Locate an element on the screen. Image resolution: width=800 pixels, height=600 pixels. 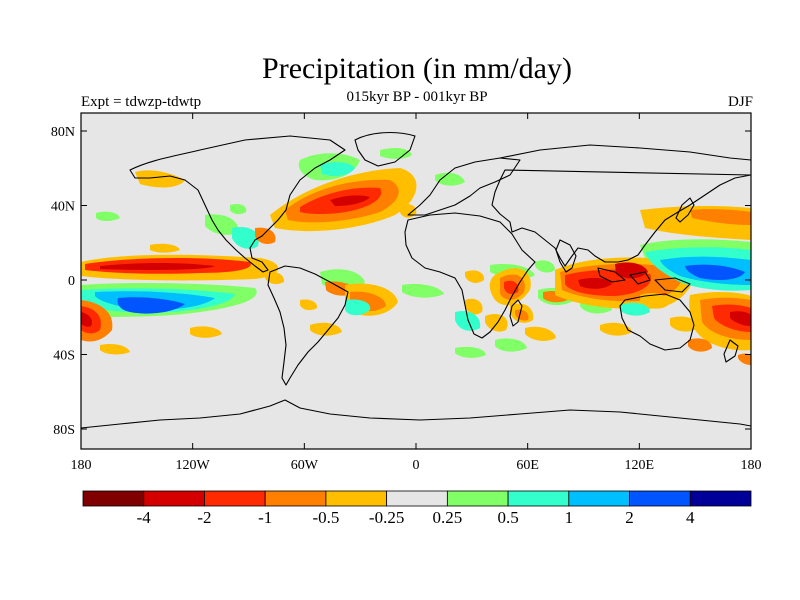
lon-tick-label: 120E is located at coordinates (640, 465).